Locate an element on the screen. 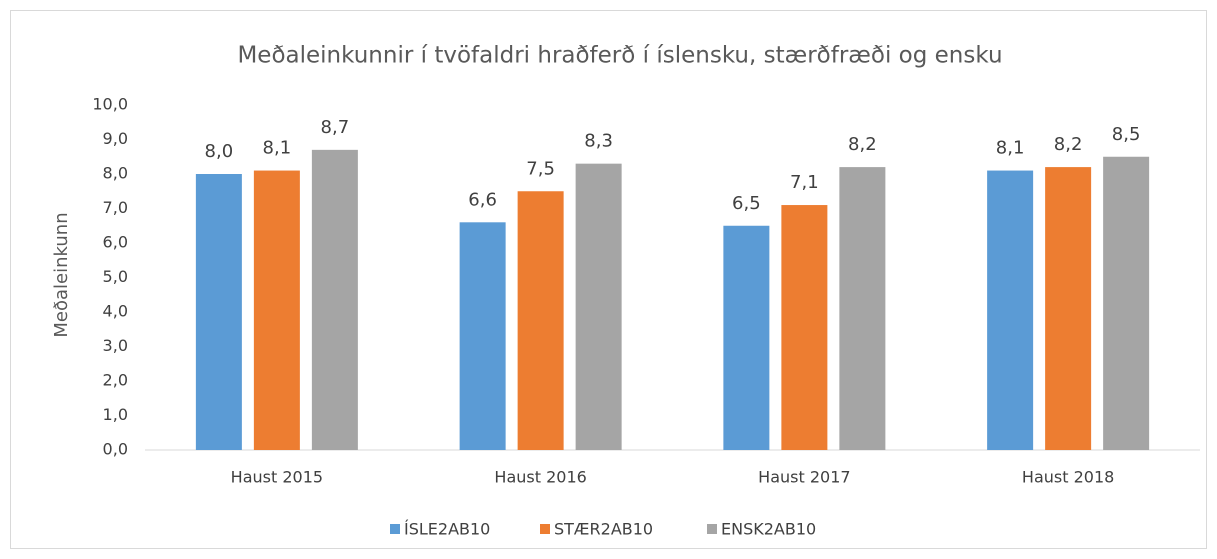 The width and height of the screenshot is (1217, 559). y-axis-label: Meðaleinkunn is located at coordinates (61, 274).